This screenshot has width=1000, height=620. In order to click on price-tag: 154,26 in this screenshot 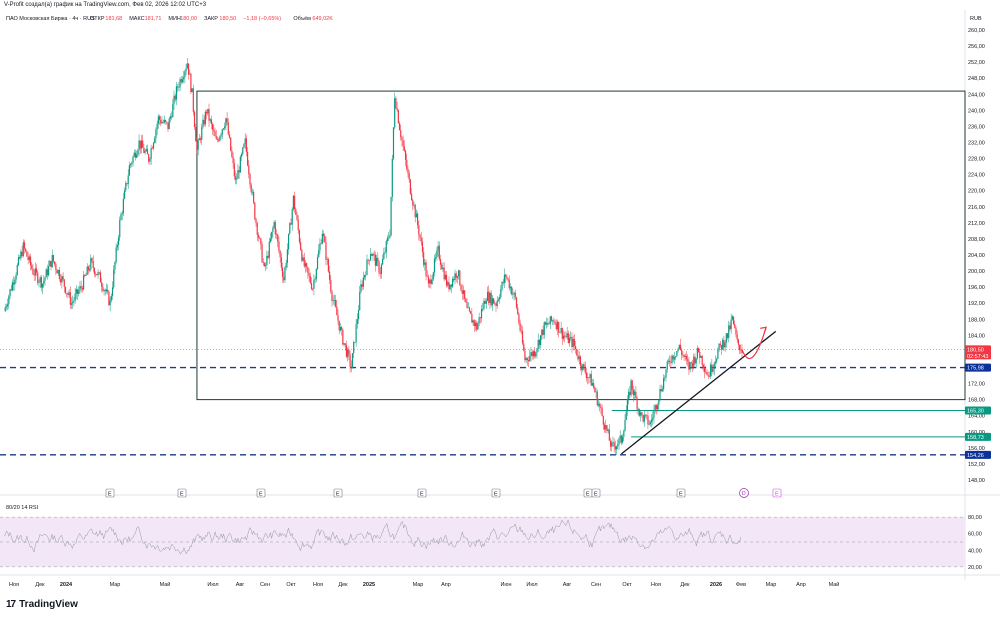, I will do `click(978, 454)`.